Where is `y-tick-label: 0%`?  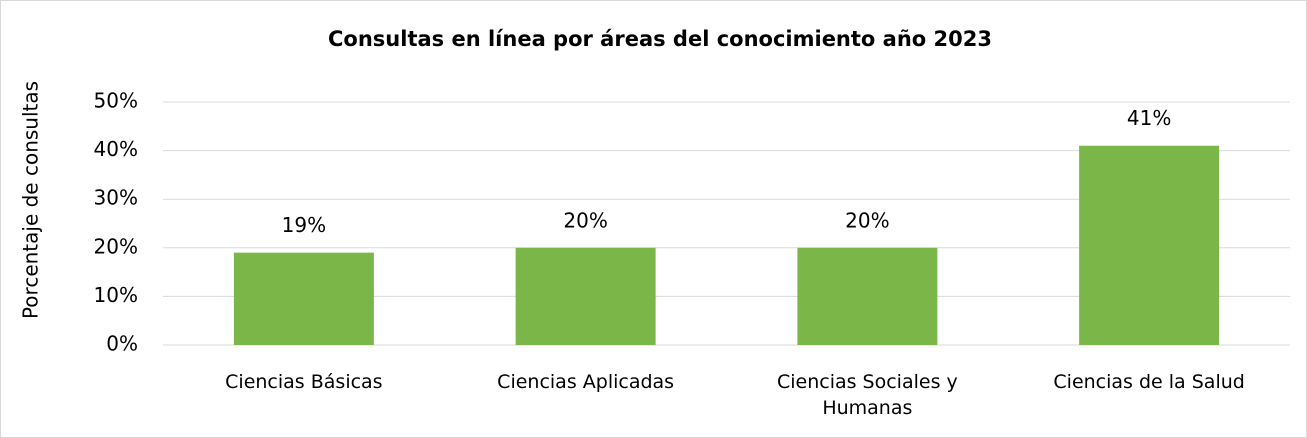 y-tick-label: 0% is located at coordinates (122, 344).